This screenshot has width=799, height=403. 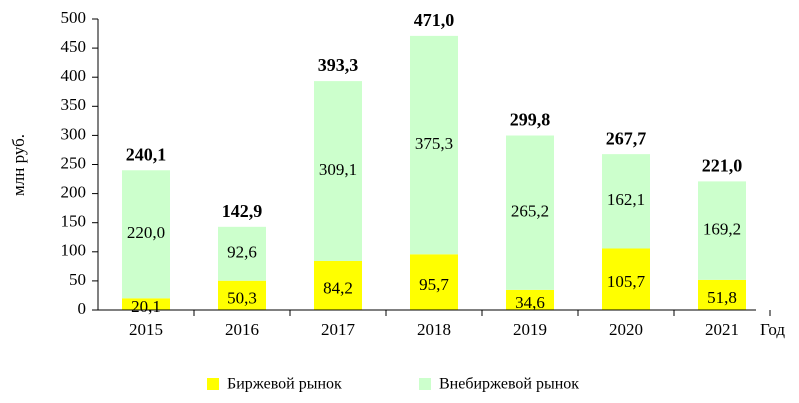 What do you see at coordinates (722, 297) in the screenshot?
I see `value-label: 51,8` at bounding box center [722, 297].